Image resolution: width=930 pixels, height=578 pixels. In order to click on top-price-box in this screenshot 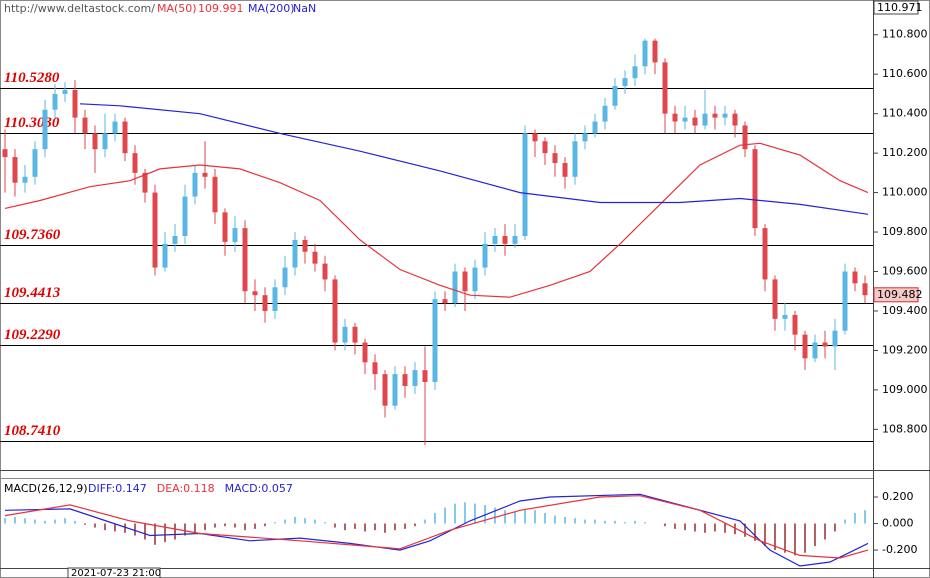, I will do `click(896, 7)`.